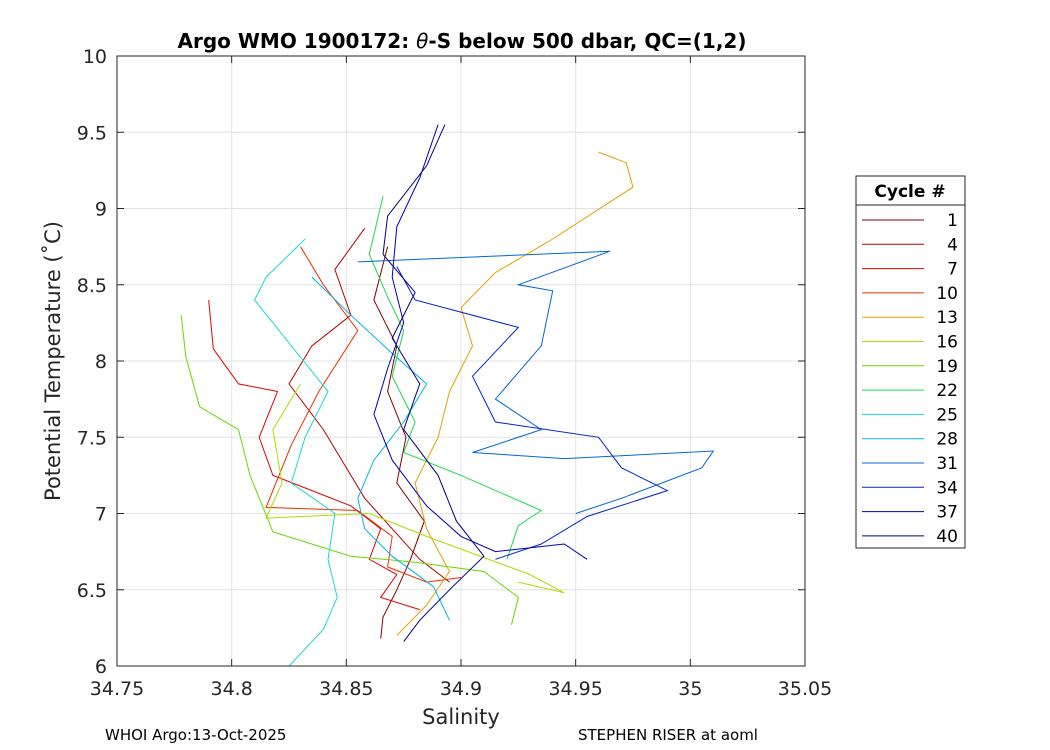 This screenshot has width=1050, height=750. I want to click on y-tick-label: 6, so click(101, 667).